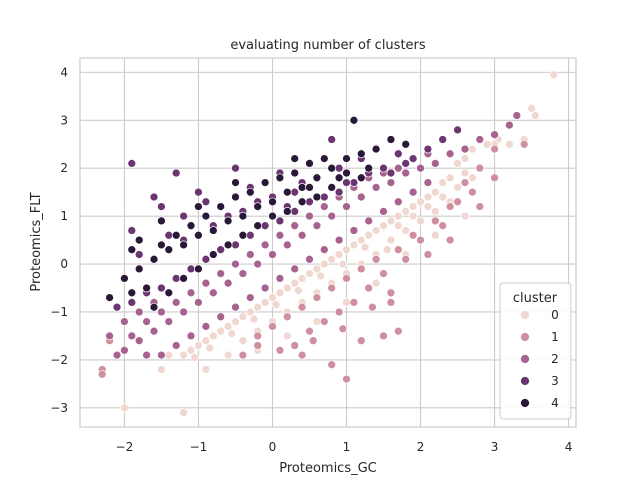  I want to click on legend: cluster 0 1 2 3 4, so click(535, 351).